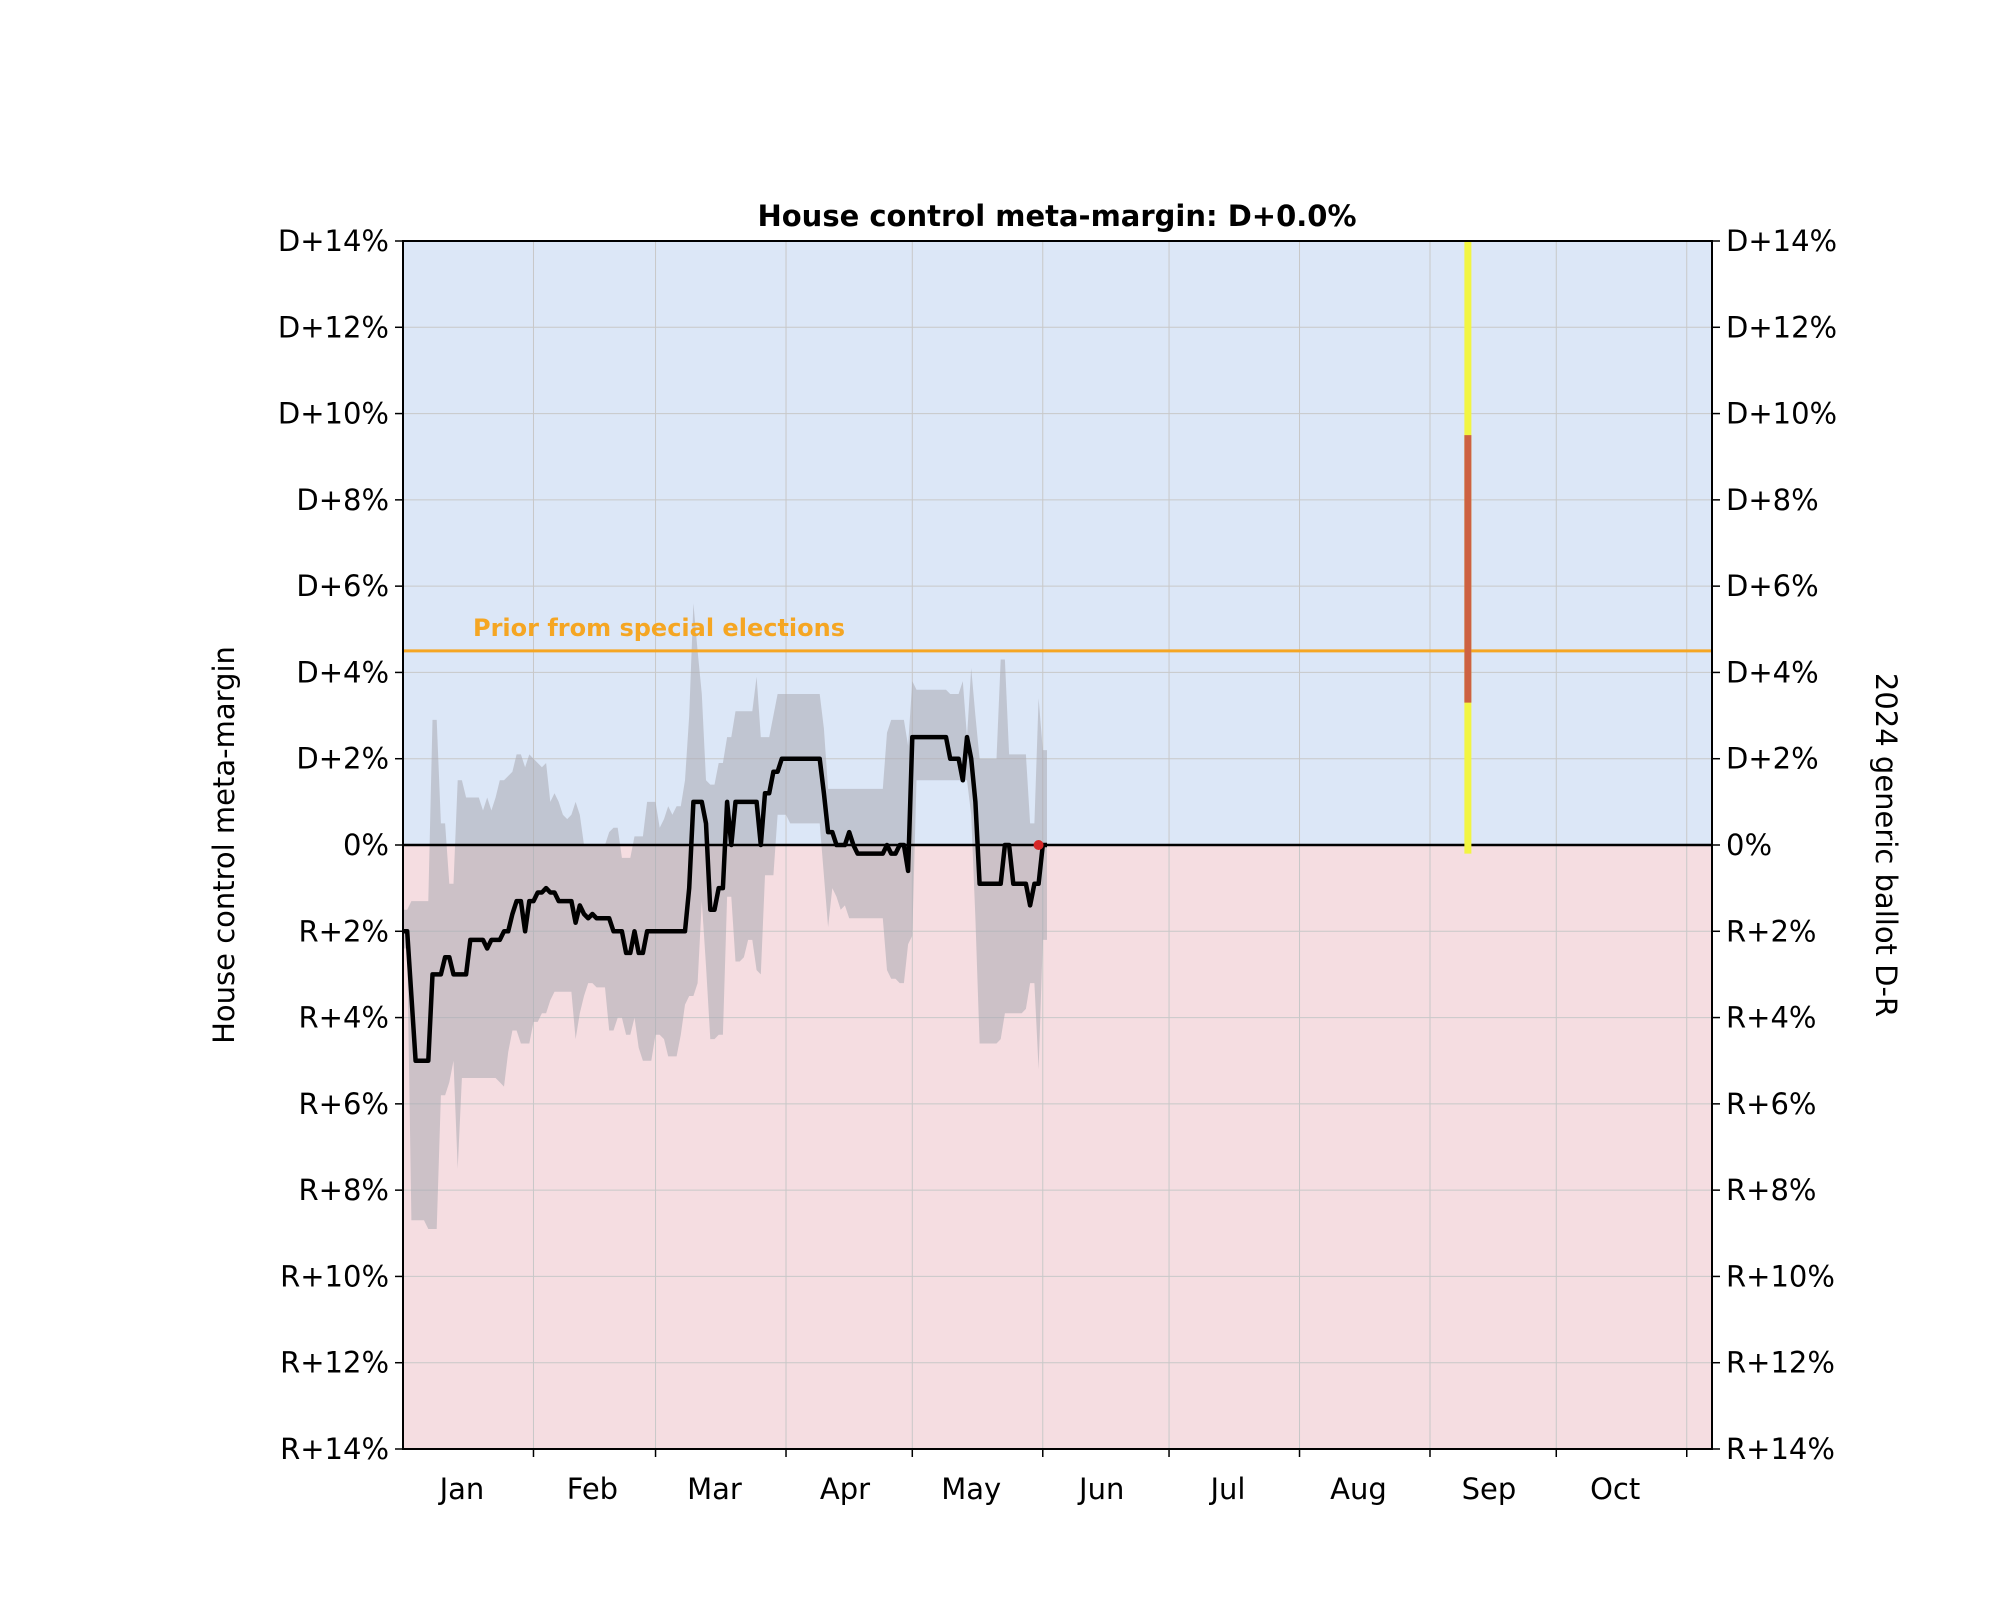 The width and height of the screenshot is (2000, 1600). I want to click on x-axis: Jan Feb Mar Apr May Jun Jul Aug Sep Oct, so click(1063, 1477).